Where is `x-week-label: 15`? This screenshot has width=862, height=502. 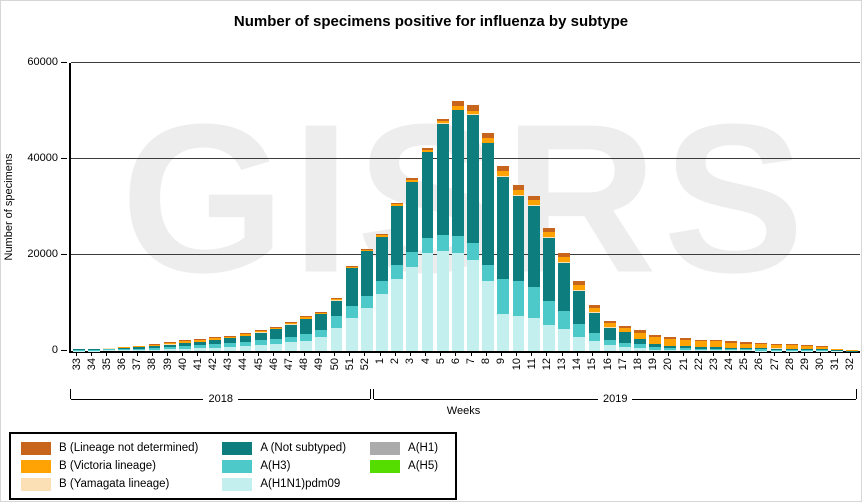
x-week-label: 15 is located at coordinates (592, 364).